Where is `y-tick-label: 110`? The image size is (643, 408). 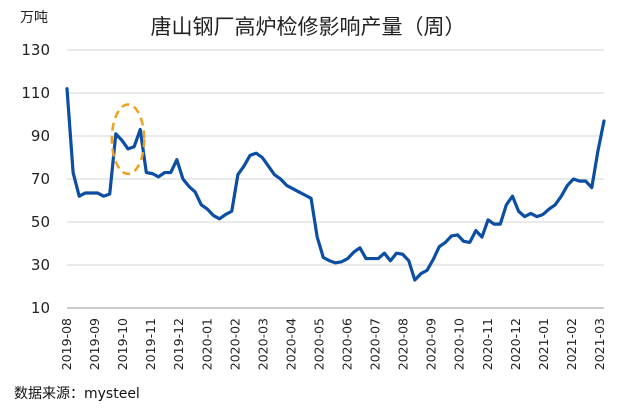
y-tick-label: 110 is located at coordinates (35, 93).